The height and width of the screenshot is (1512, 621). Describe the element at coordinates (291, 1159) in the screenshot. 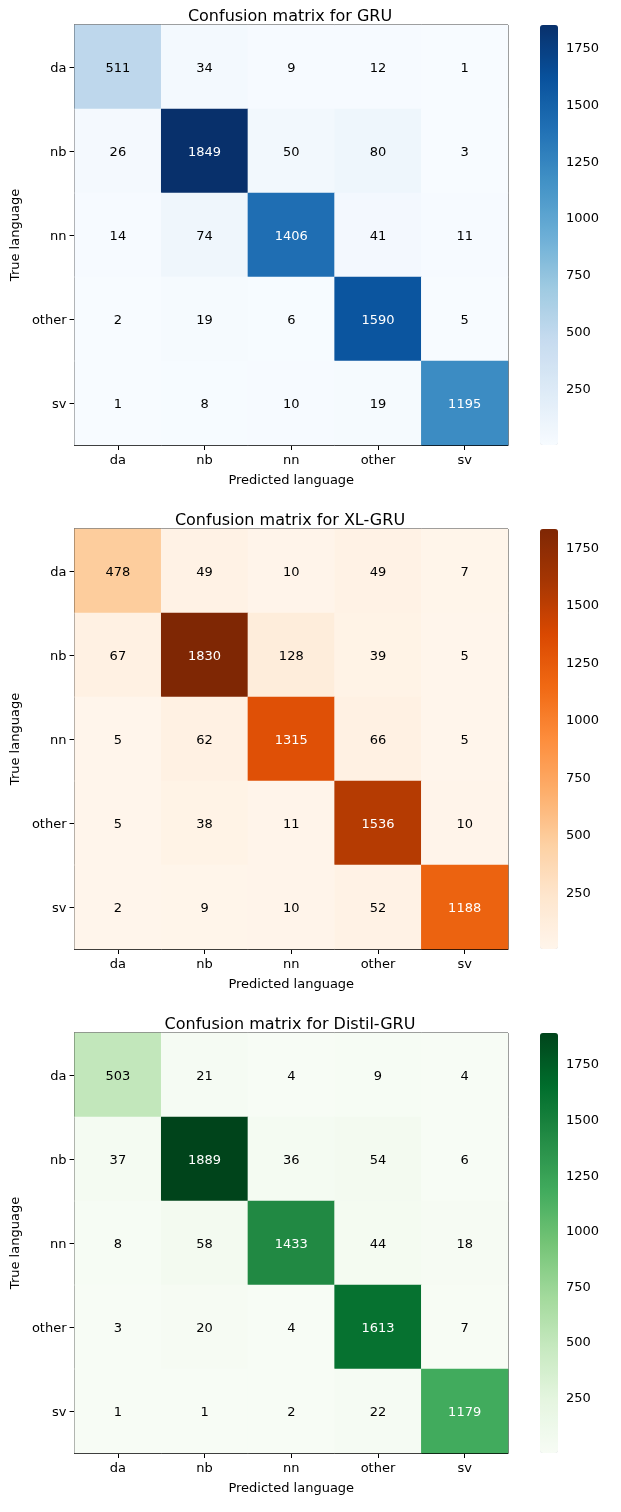

I see `data-label: 36` at that location.